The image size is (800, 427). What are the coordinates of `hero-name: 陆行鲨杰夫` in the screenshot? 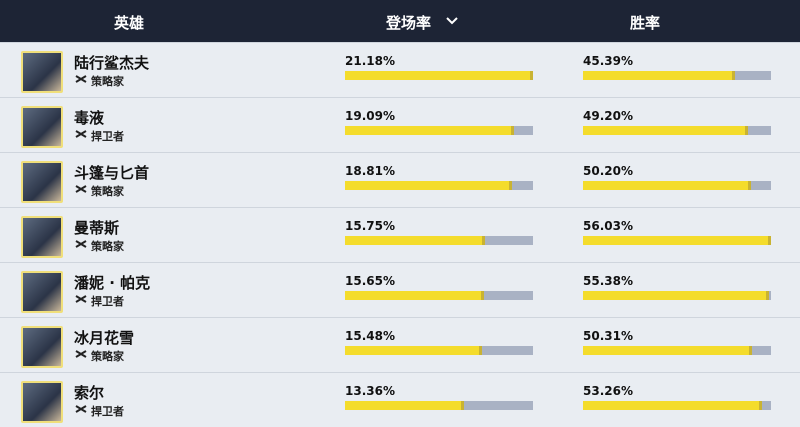 It's located at (112, 63).